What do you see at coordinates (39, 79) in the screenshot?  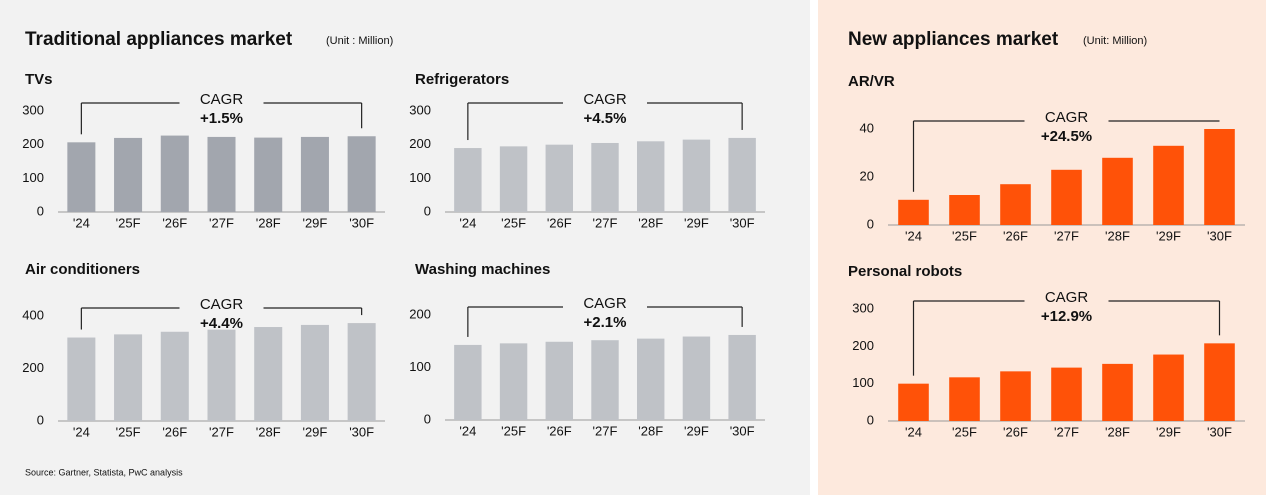 I see `chart-title: TVs` at bounding box center [39, 79].